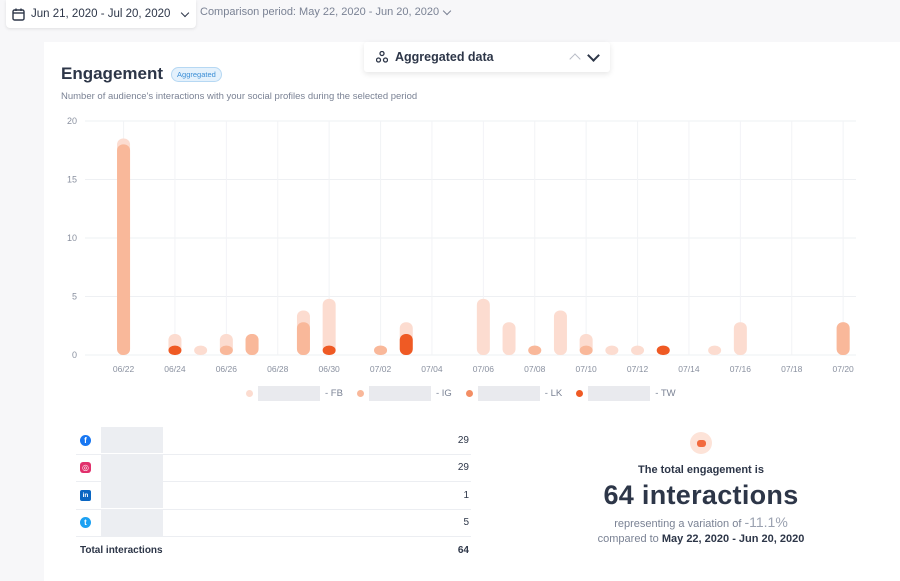 This screenshot has width=900, height=581. What do you see at coordinates (444, 57) in the screenshot?
I see `aggregated-data-label: Aggregated data` at bounding box center [444, 57].